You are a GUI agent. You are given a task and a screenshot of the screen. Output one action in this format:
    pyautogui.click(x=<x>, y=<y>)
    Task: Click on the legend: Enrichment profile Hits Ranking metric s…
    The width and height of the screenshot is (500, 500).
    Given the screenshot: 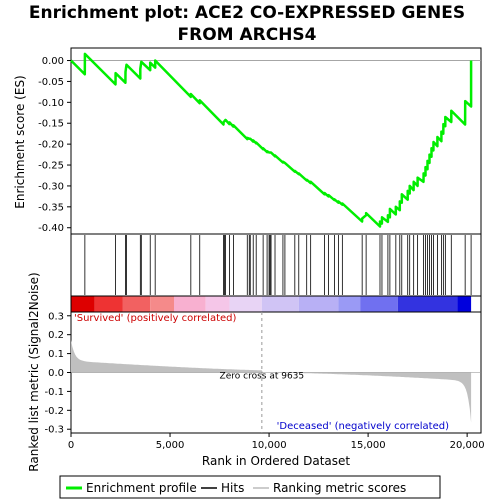 What is the action you would take?
    pyautogui.click(x=250, y=487)
    